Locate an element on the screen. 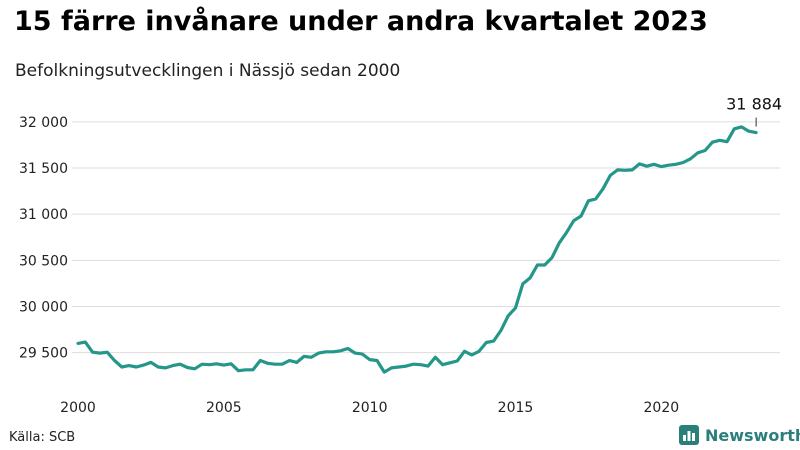  x-tick-label: 2015 is located at coordinates (516, 408).